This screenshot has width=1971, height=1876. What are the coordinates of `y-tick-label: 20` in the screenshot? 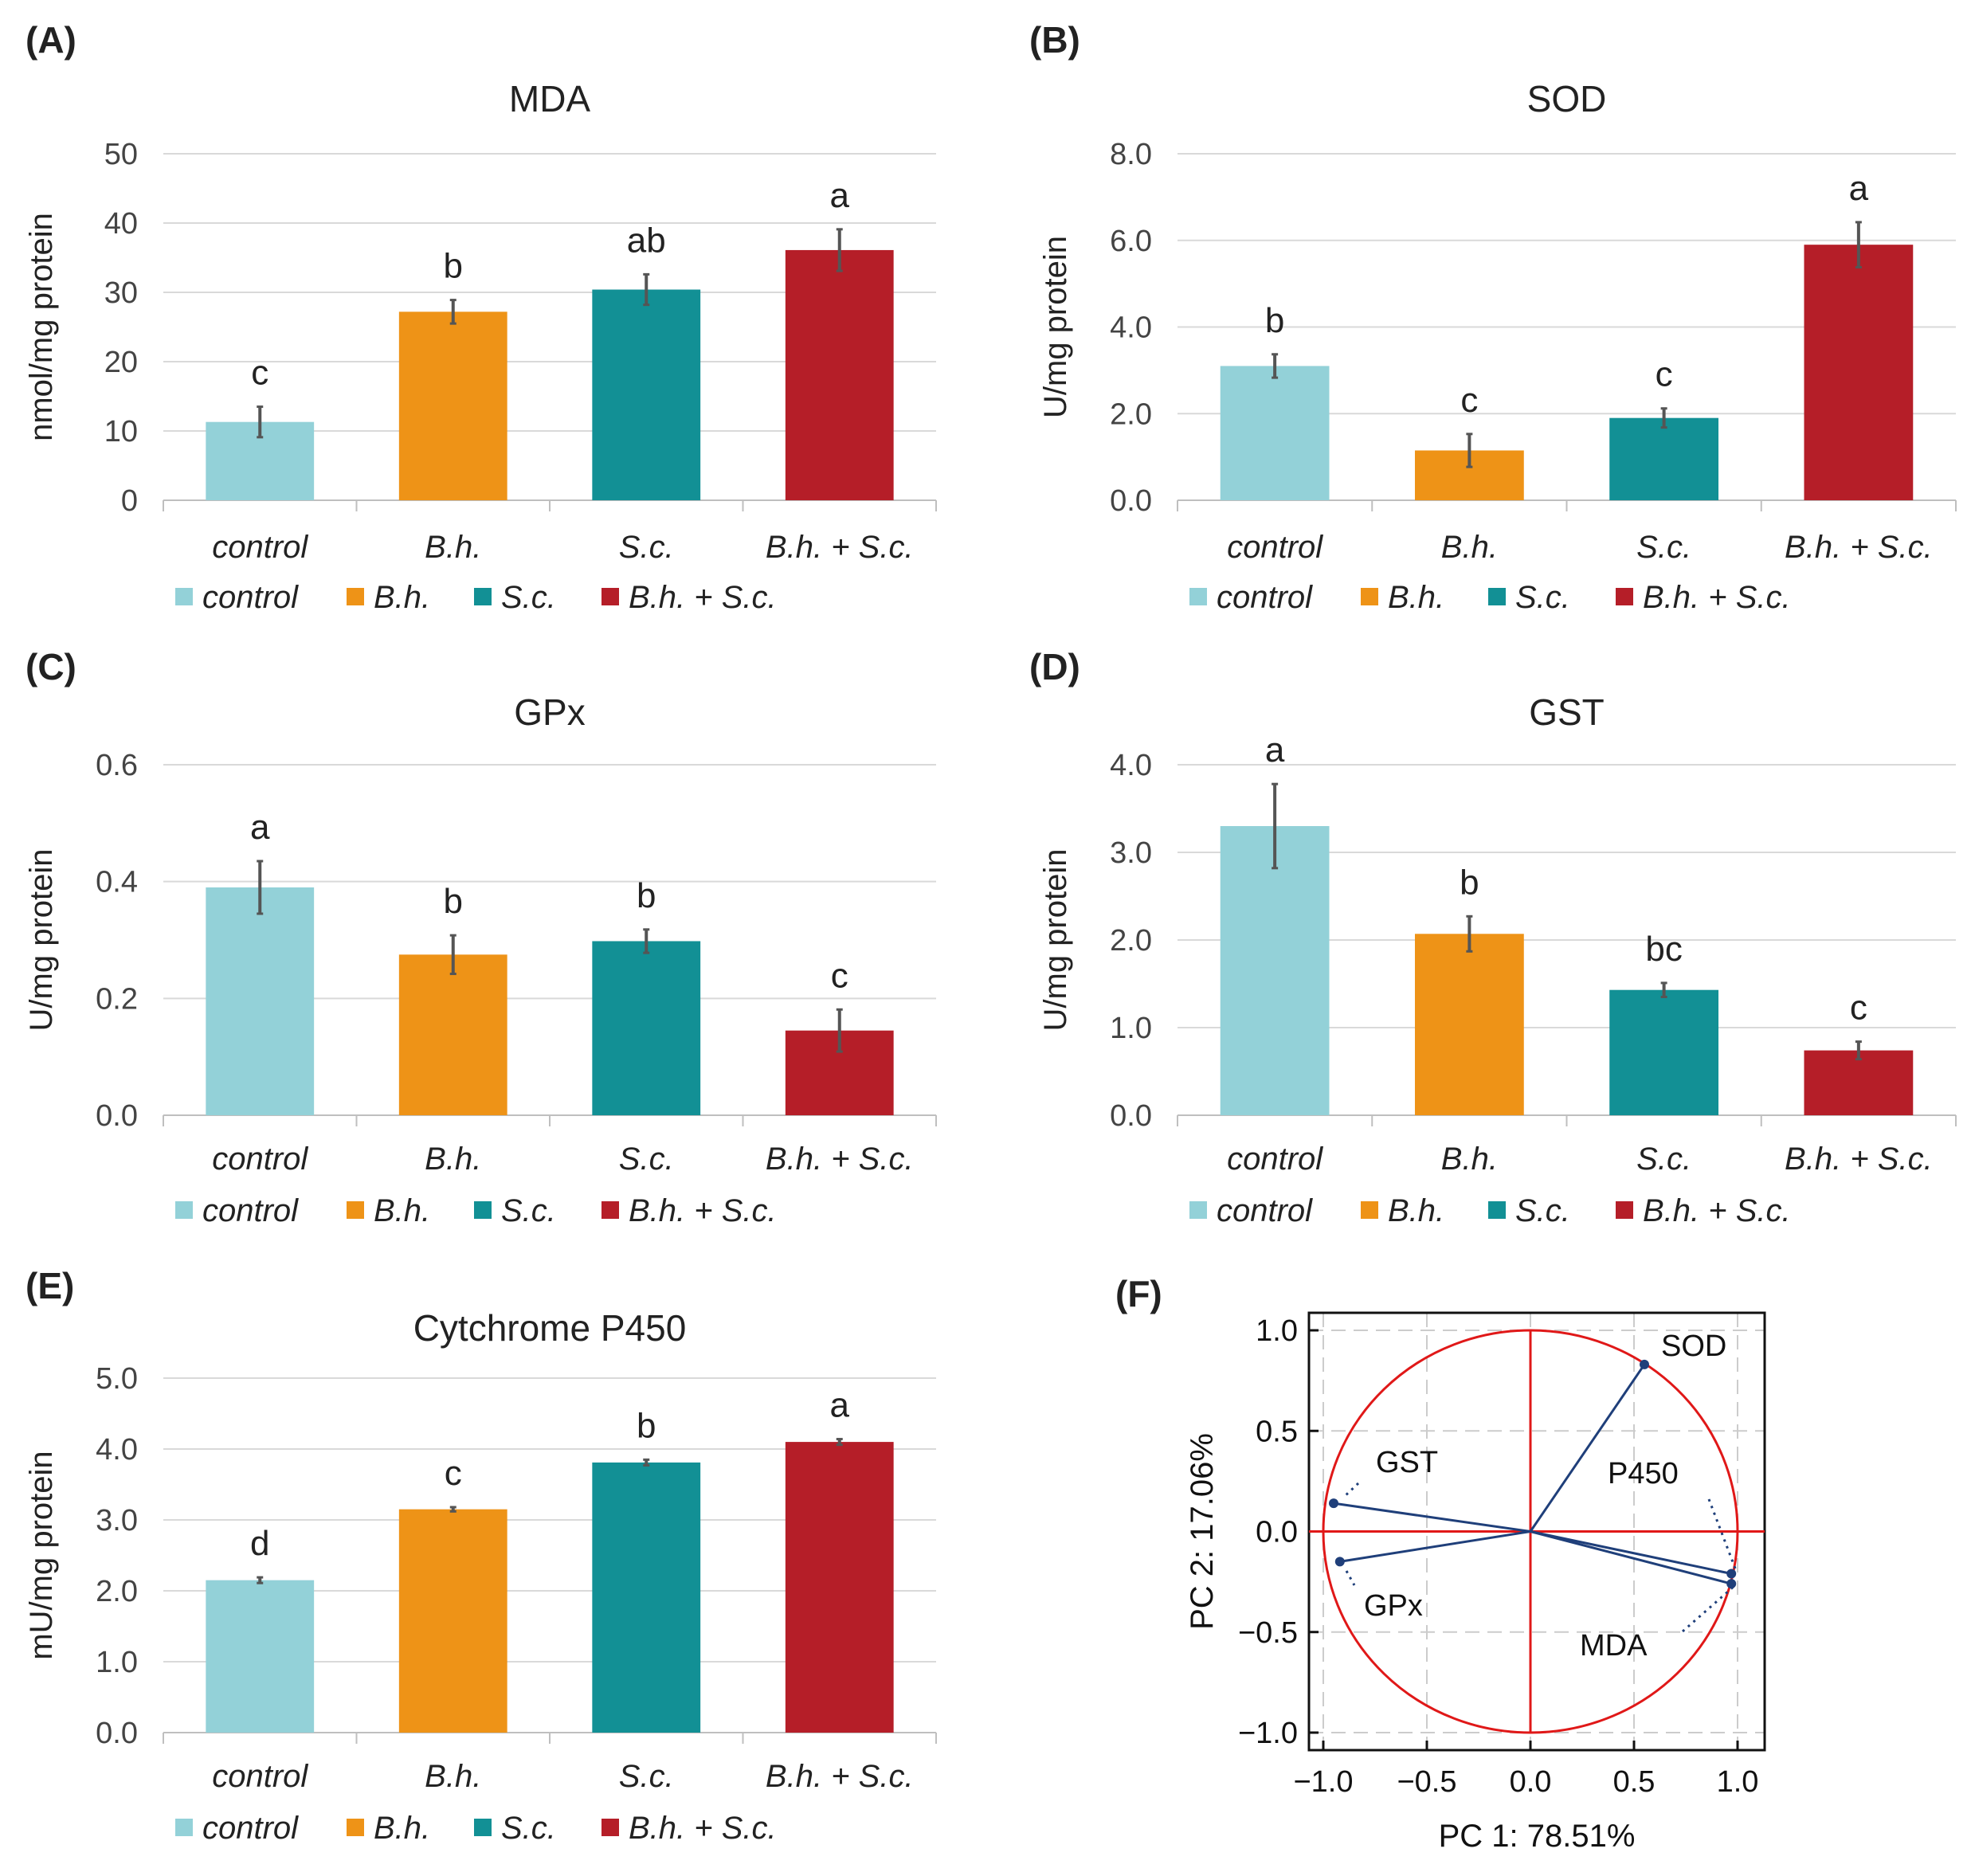 It's located at (121, 362).